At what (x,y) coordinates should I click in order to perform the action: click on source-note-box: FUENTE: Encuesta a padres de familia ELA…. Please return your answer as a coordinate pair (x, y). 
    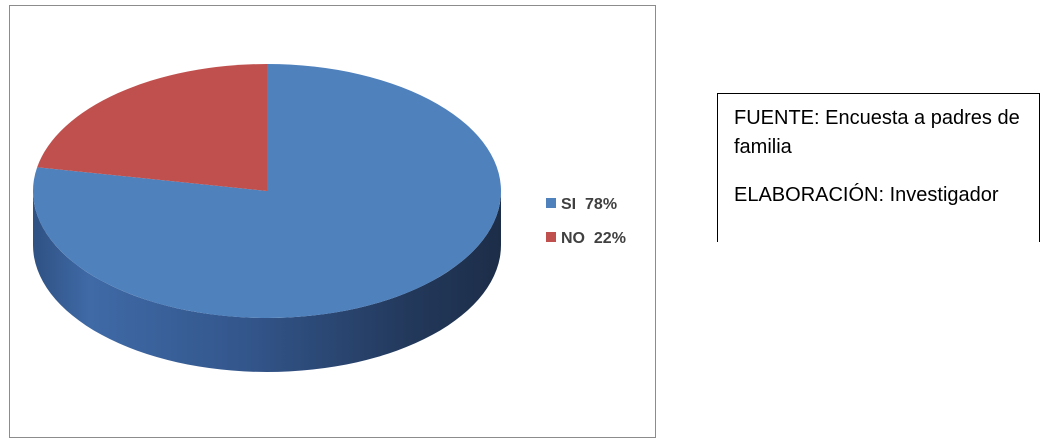
    Looking at the image, I should click on (878, 167).